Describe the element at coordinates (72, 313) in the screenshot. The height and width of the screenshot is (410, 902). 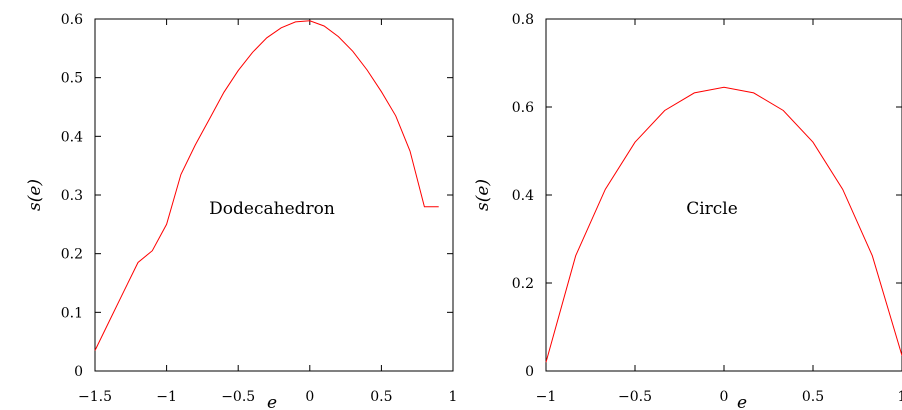
I see `y-tick-label: 0.1` at that location.